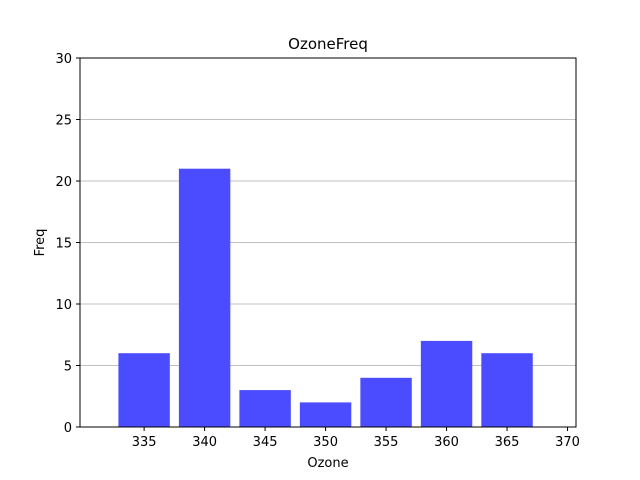  Describe the element at coordinates (446, 442) in the screenshot. I see `x-tick-label: 360` at that location.